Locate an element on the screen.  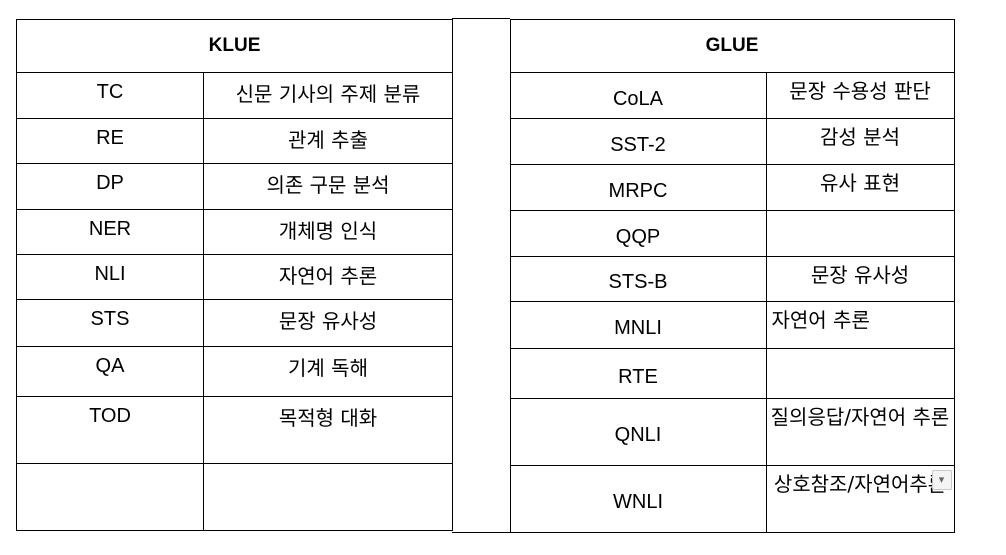
klue-task-desc: 기계 독해 is located at coordinates (328, 371).